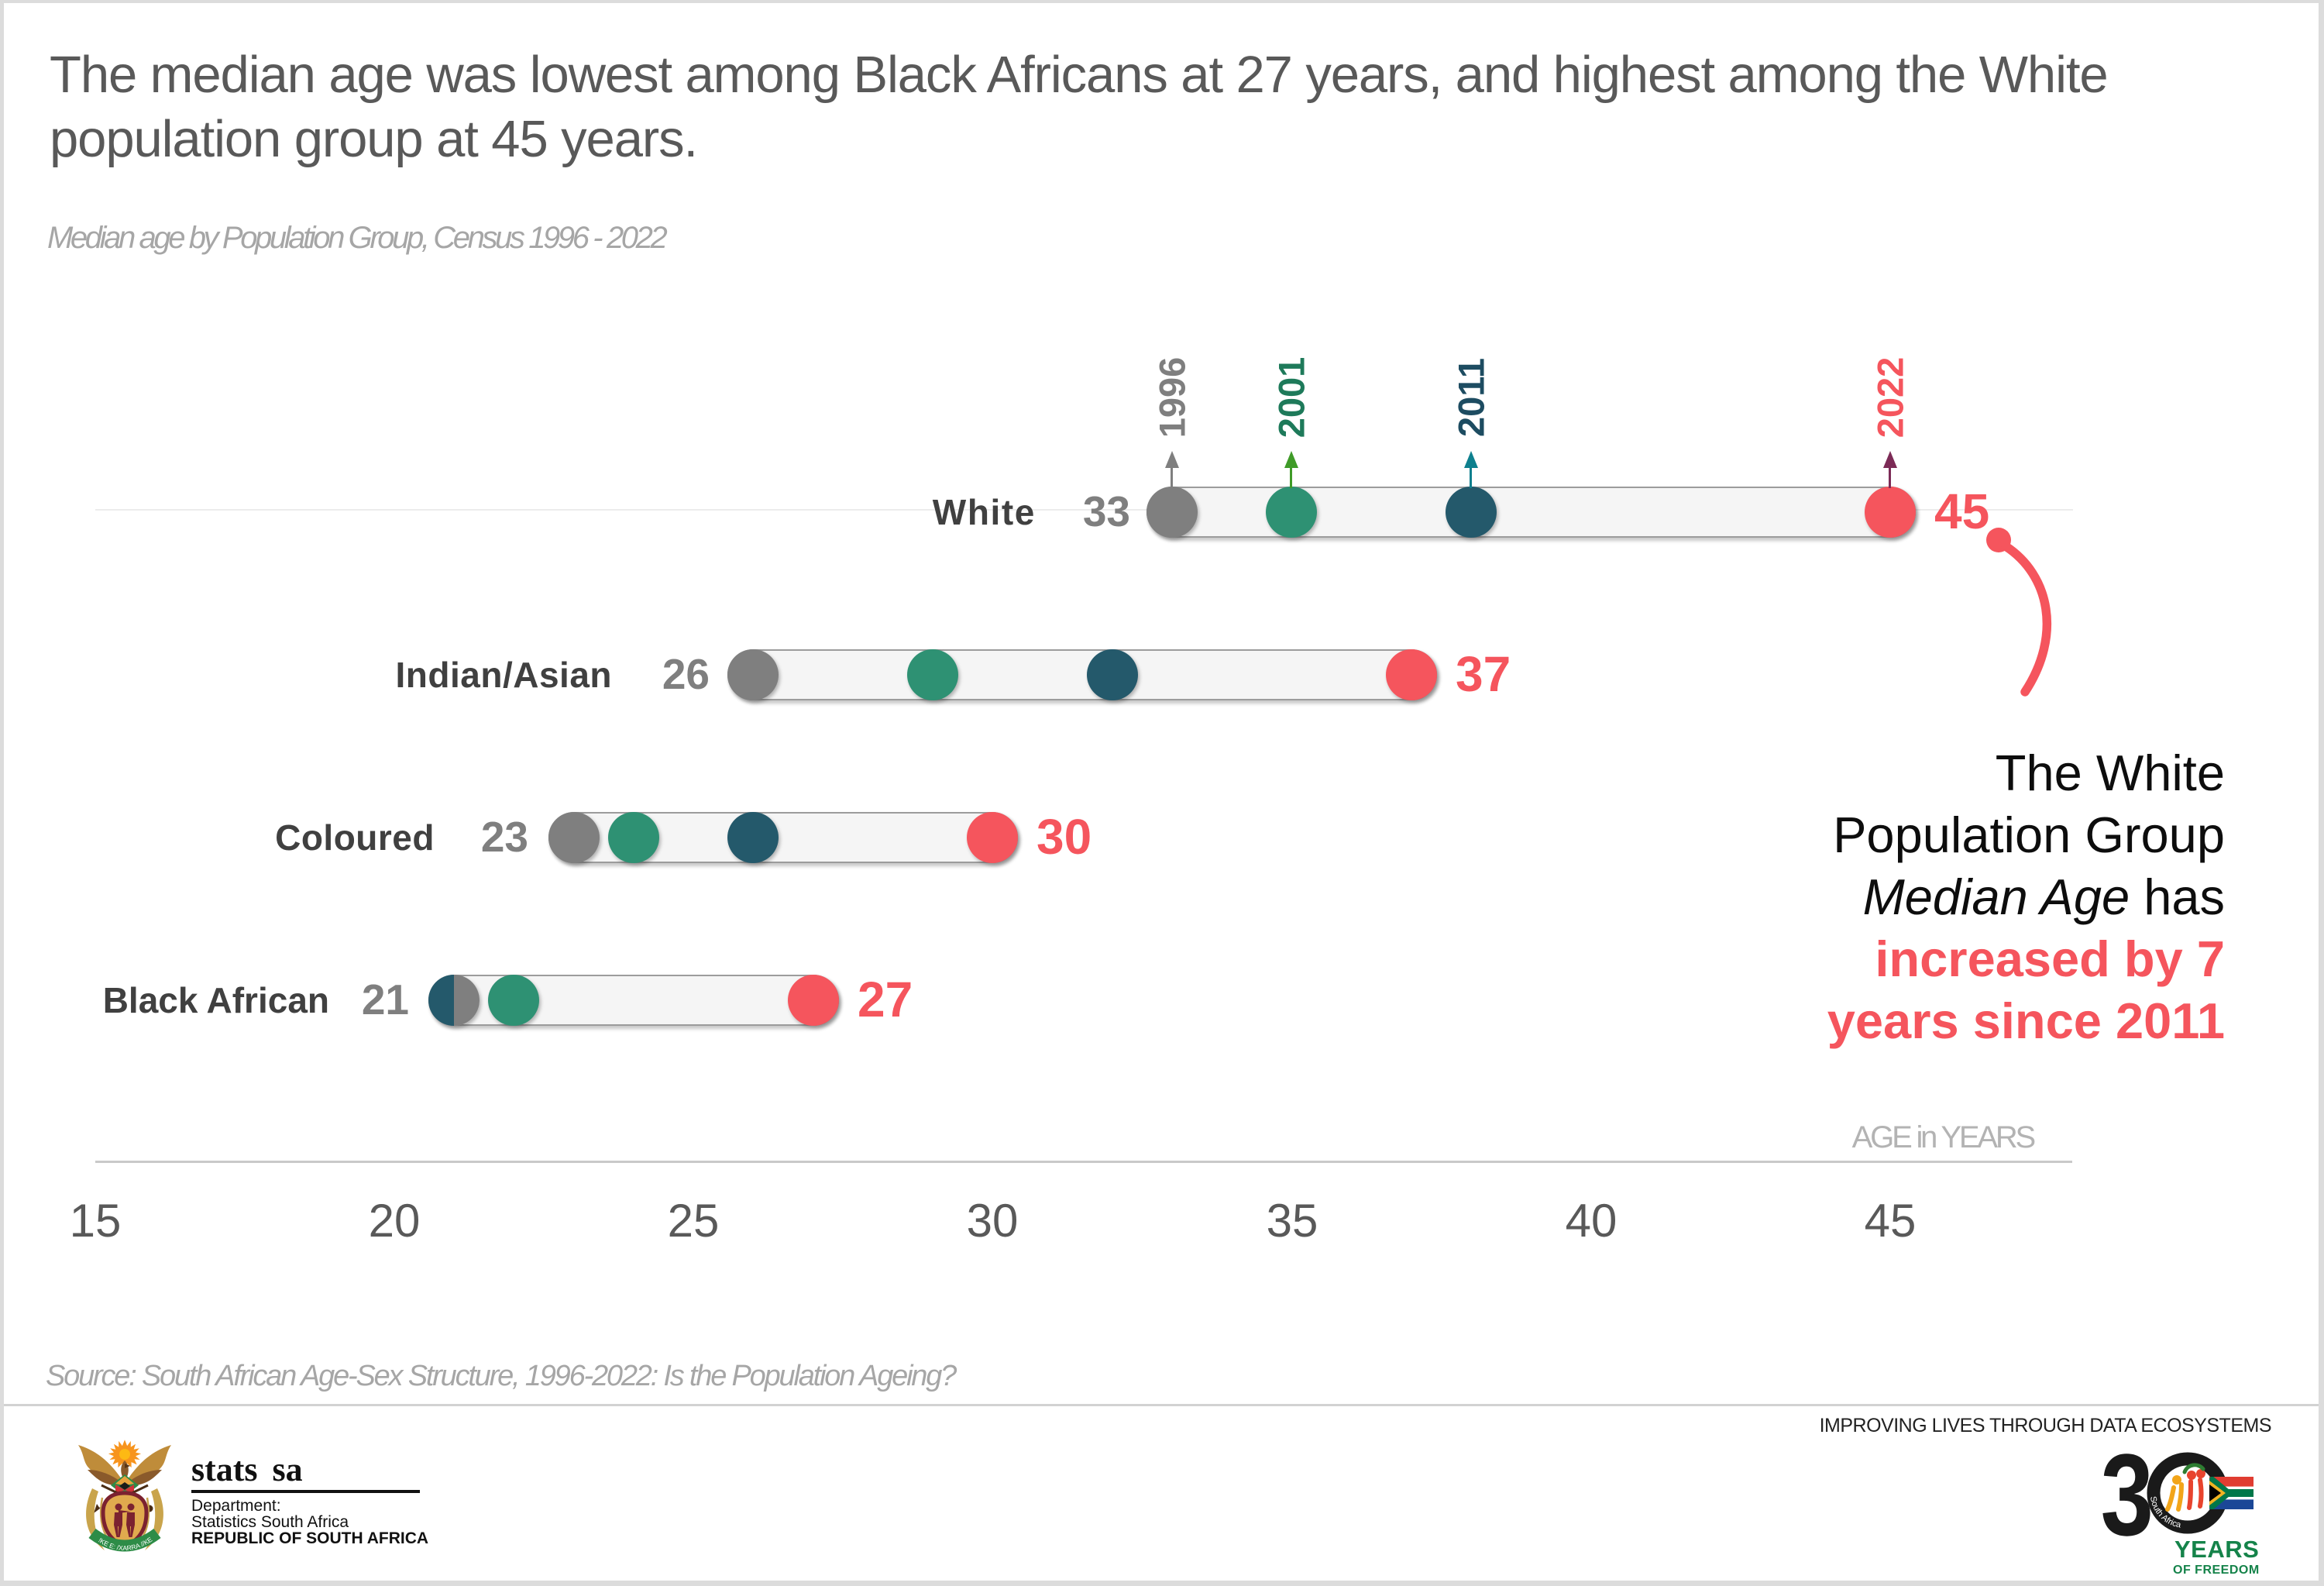 This screenshot has width=2324, height=1586. Describe the element at coordinates (2127, 1501) in the screenshot. I see `svg-text: 3` at that location.